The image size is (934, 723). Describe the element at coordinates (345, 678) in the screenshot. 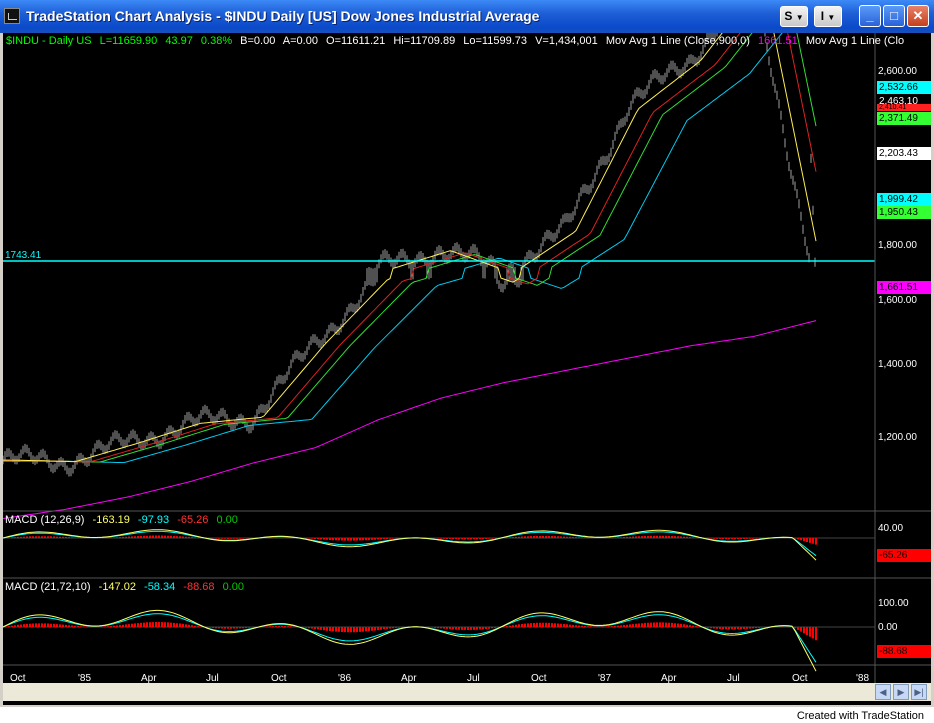

I see `date-tick: '86` at that location.